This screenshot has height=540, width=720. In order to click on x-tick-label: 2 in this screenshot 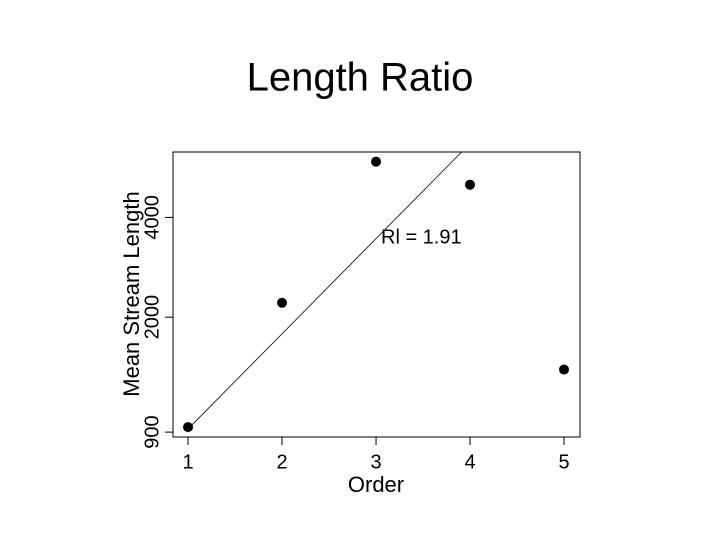, I will do `click(281, 462)`.